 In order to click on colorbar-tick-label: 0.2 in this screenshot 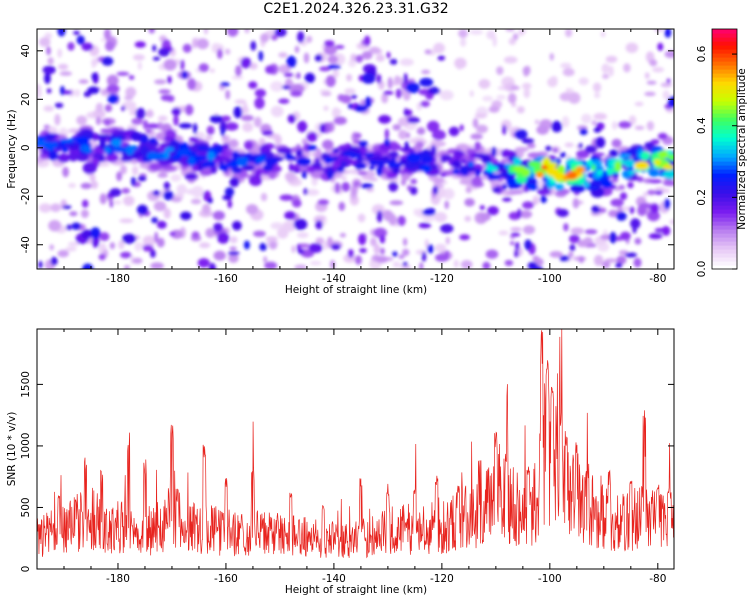, I will do `click(702, 197)`.